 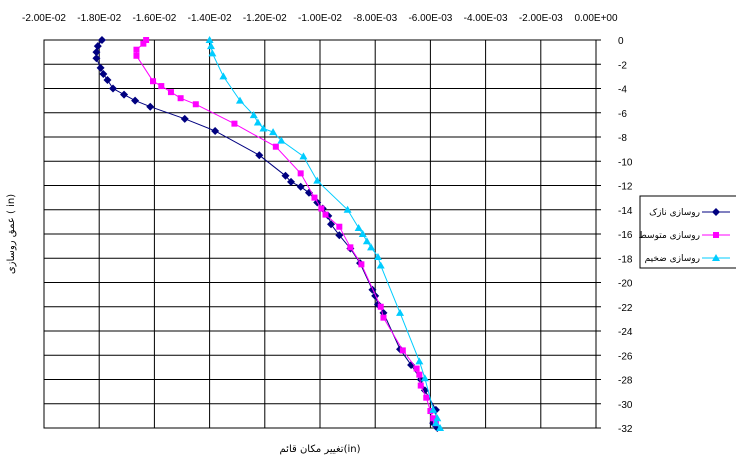 I want to click on x-tick-label: -6.00E-03, so click(x=430, y=18).